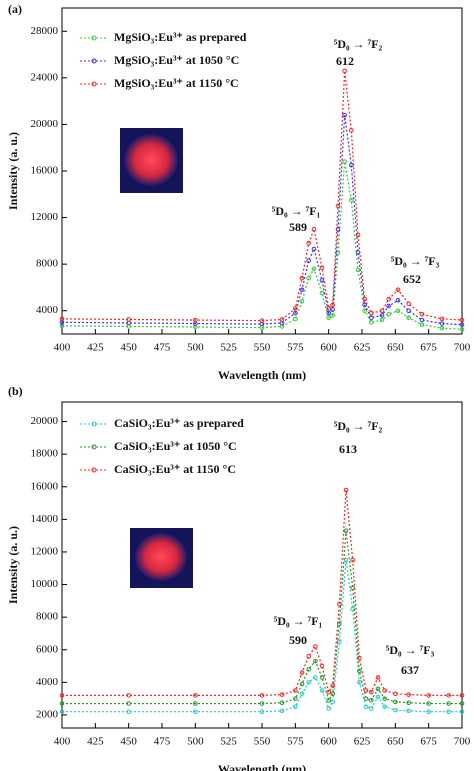 This screenshot has height=771, width=474. Describe the element at coordinates (395, 348) in the screenshot. I see `x-tick-label: 650` at that location.